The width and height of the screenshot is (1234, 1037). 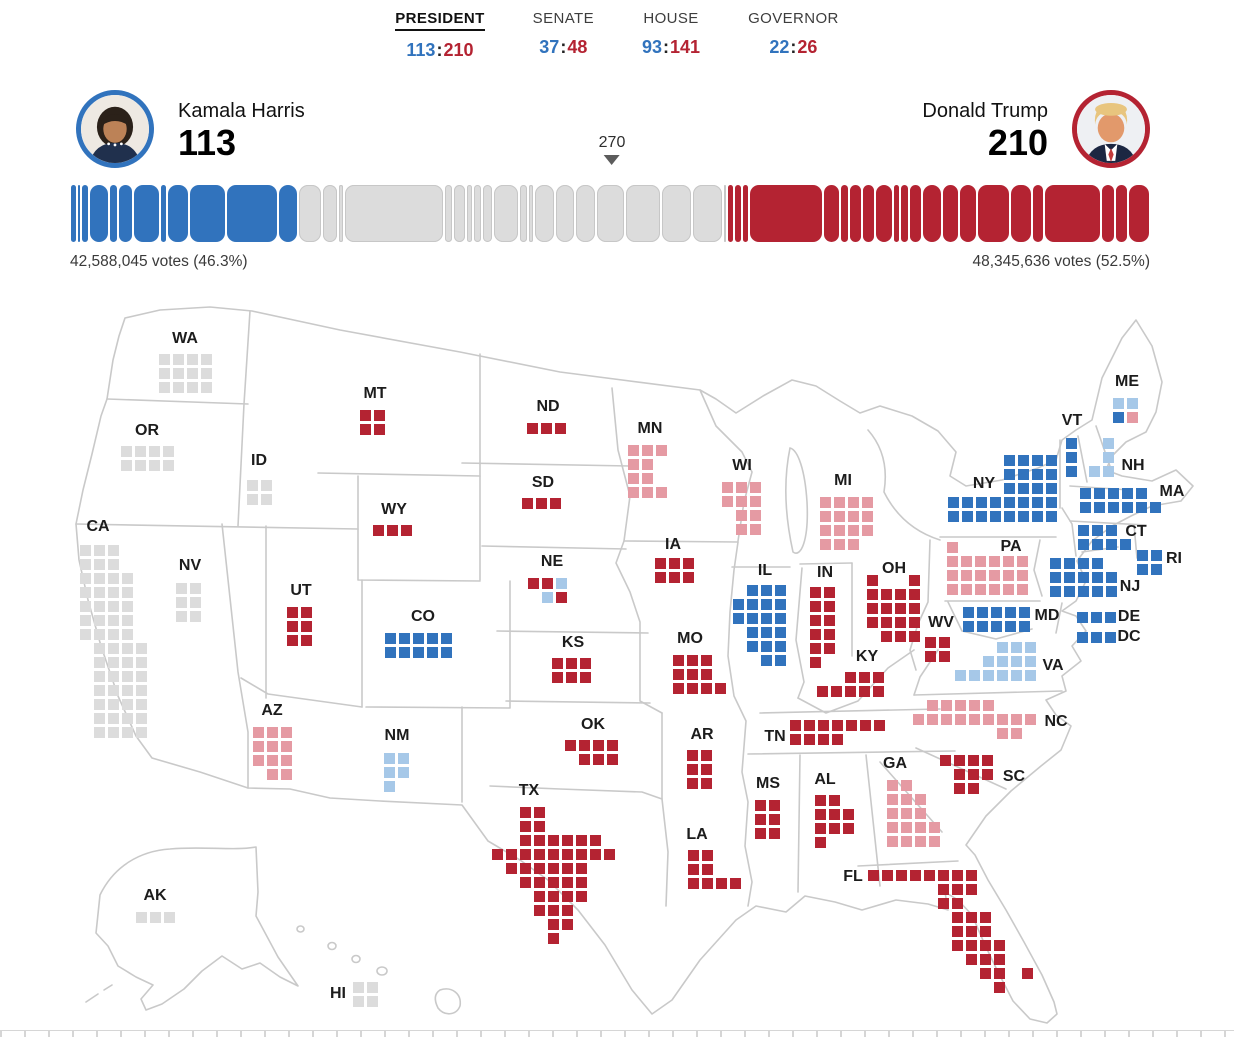 I want to click on ev-square-IN, so click(x=829, y=592).